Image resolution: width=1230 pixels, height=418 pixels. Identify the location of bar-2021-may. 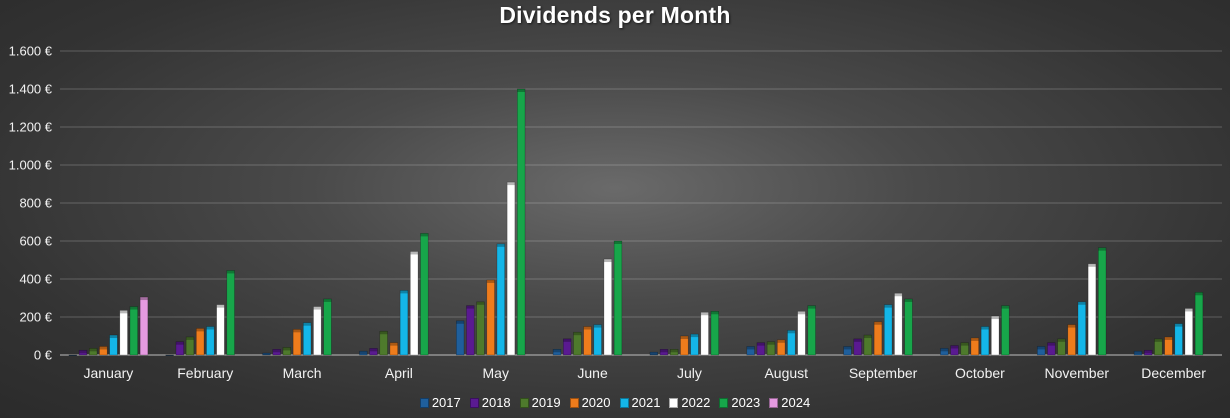
(500, 299).